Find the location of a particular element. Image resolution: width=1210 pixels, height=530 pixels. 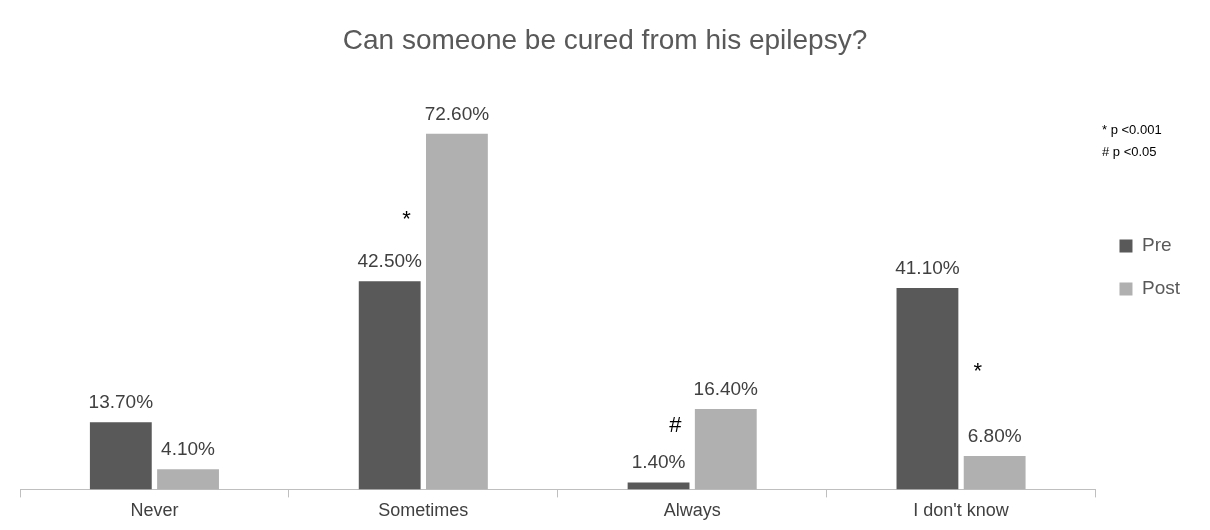

data-label: 16.40% is located at coordinates (726, 388).